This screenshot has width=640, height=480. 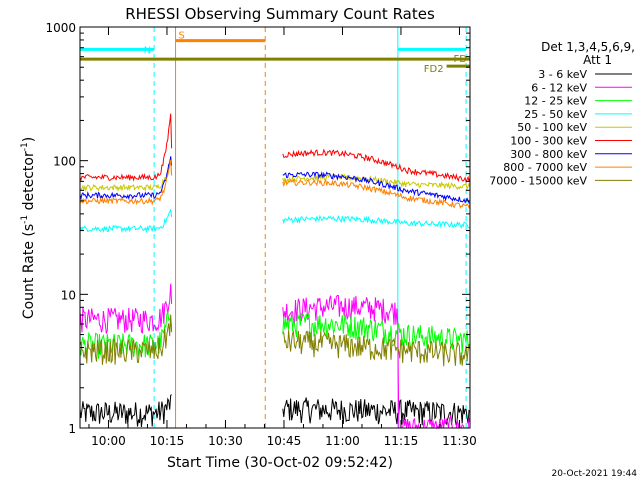 I want to click on fd2-flag-label: FD2, so click(x=434, y=69).